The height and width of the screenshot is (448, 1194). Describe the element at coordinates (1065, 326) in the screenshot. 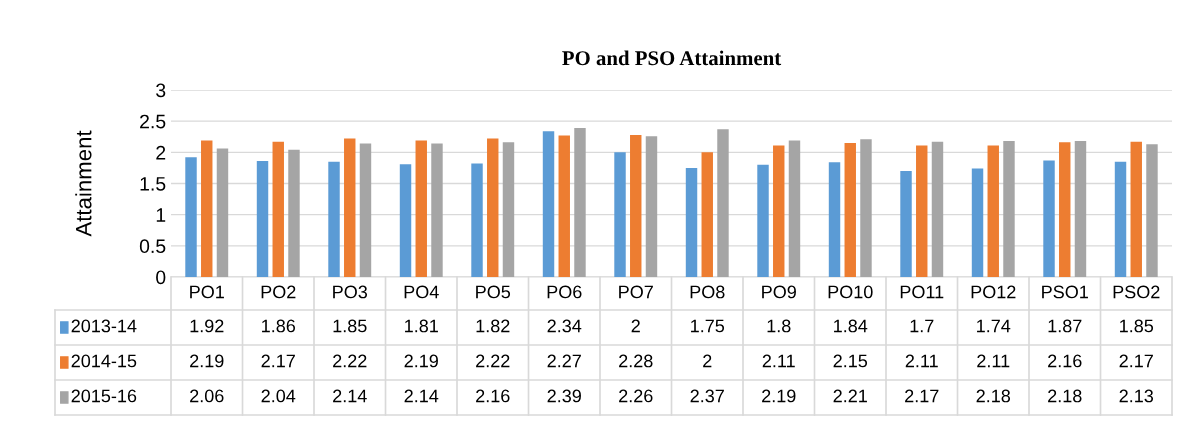

I see `data-label: 1.87` at that location.